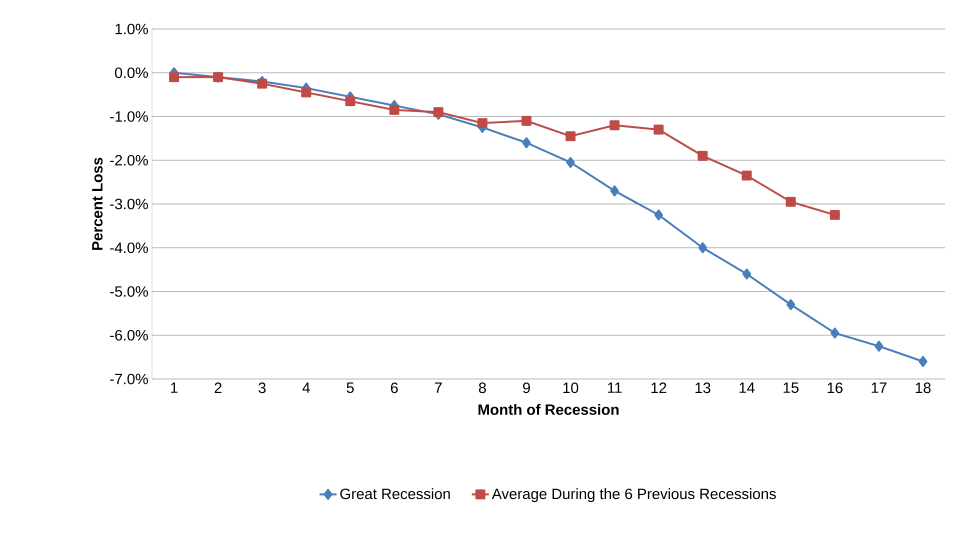 This screenshot has width=955, height=550. Describe the element at coordinates (482, 388) in the screenshot. I see `x-tick-label: 8` at that location.